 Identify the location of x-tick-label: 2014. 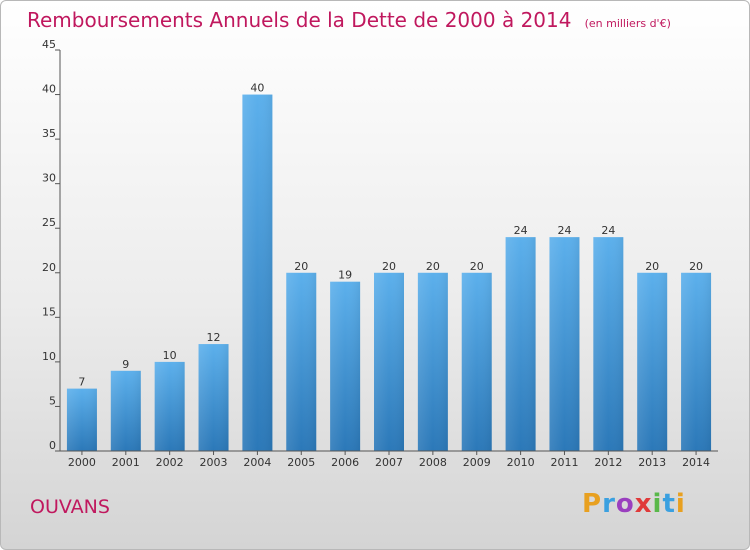
(696, 462).